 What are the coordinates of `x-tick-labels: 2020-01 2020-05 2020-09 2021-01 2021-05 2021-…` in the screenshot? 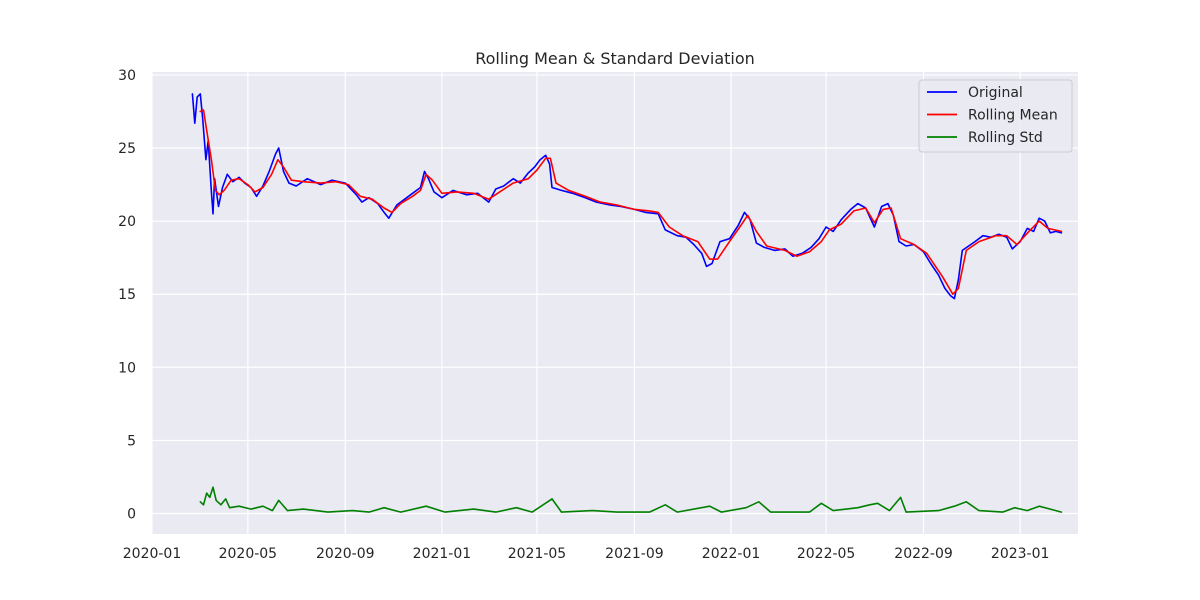 It's located at (586, 554).